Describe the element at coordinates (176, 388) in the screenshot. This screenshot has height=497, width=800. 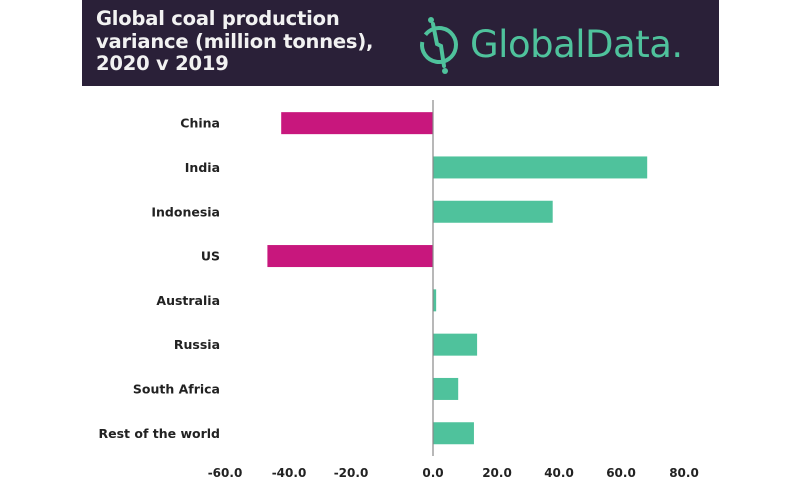
I see `category-label: South Africa` at that location.